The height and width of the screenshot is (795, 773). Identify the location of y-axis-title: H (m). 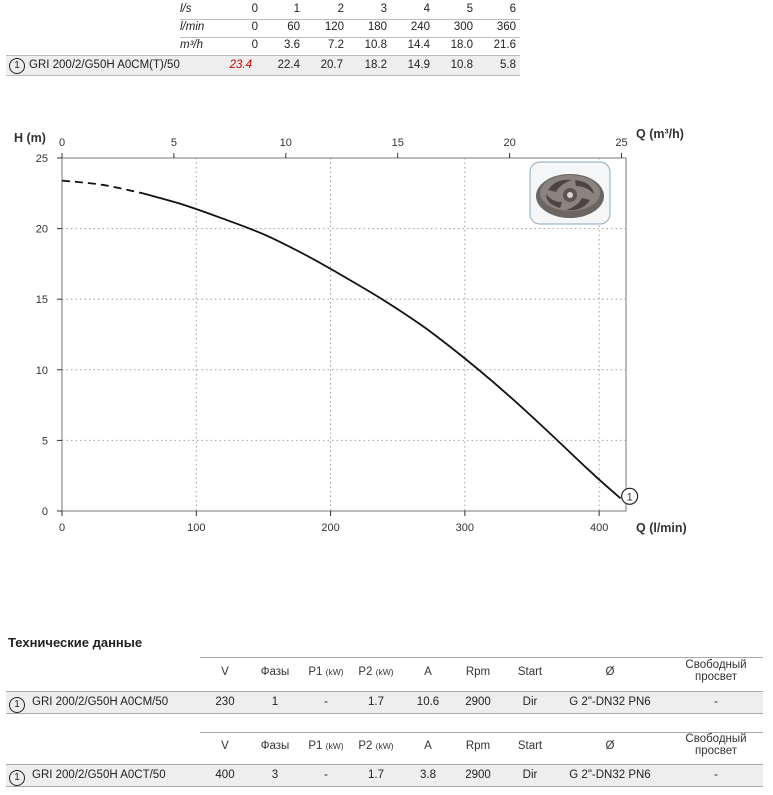
(30, 138).